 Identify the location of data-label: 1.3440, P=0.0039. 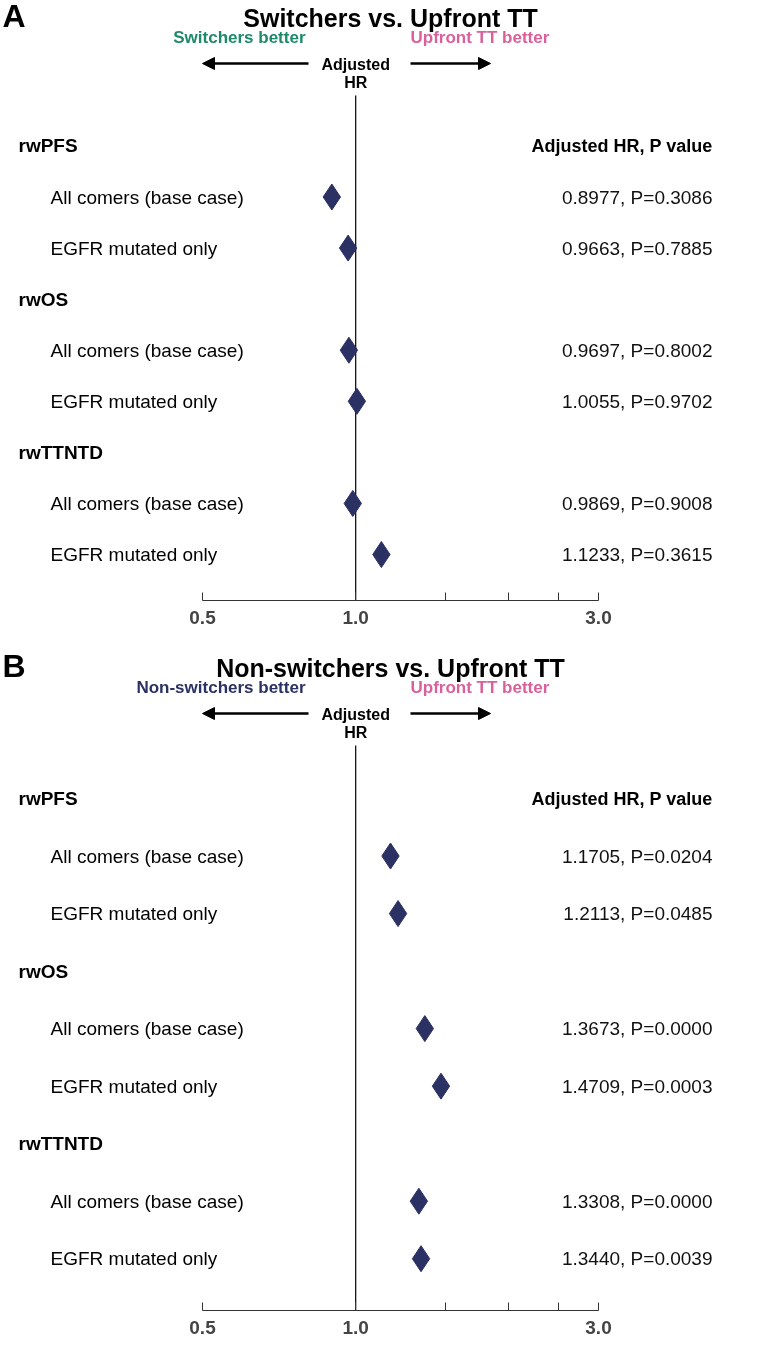
(637, 1259).